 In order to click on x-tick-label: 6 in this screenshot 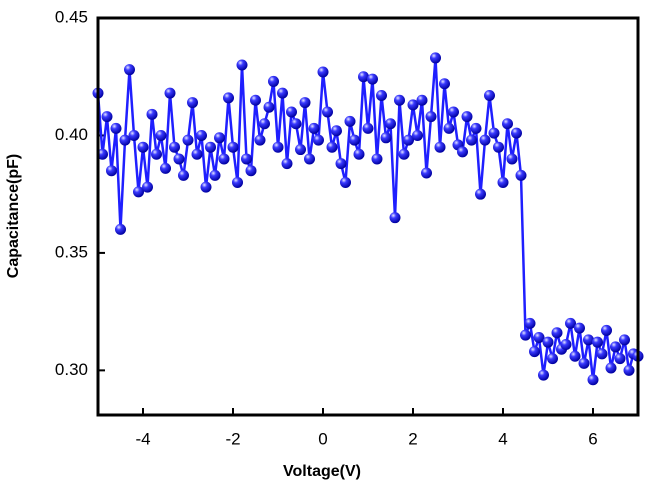, I will do `click(592, 438)`.